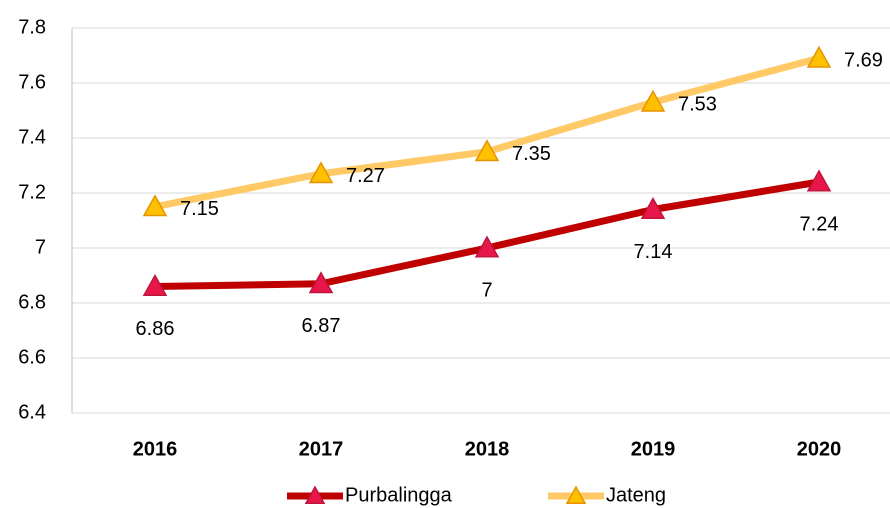 The width and height of the screenshot is (890, 508). Describe the element at coordinates (32, 357) in the screenshot. I see `y-tick-label: 6.6` at that location.